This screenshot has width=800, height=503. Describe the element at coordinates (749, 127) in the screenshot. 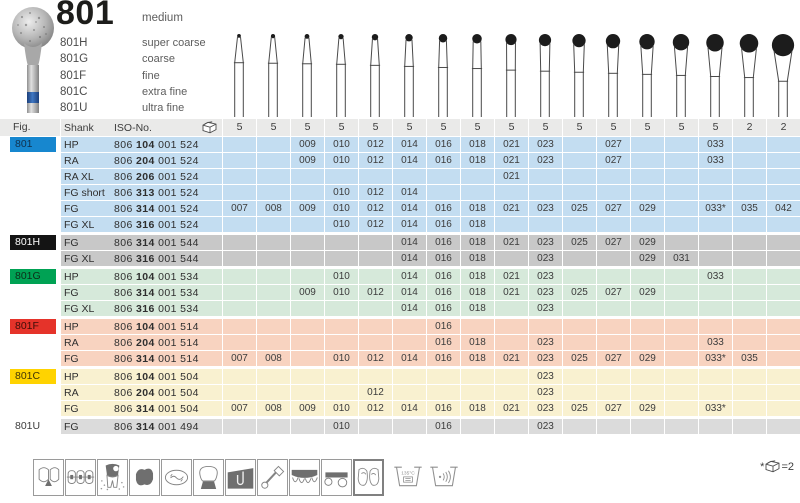

I see `pack-qty-035: 2` at that location.